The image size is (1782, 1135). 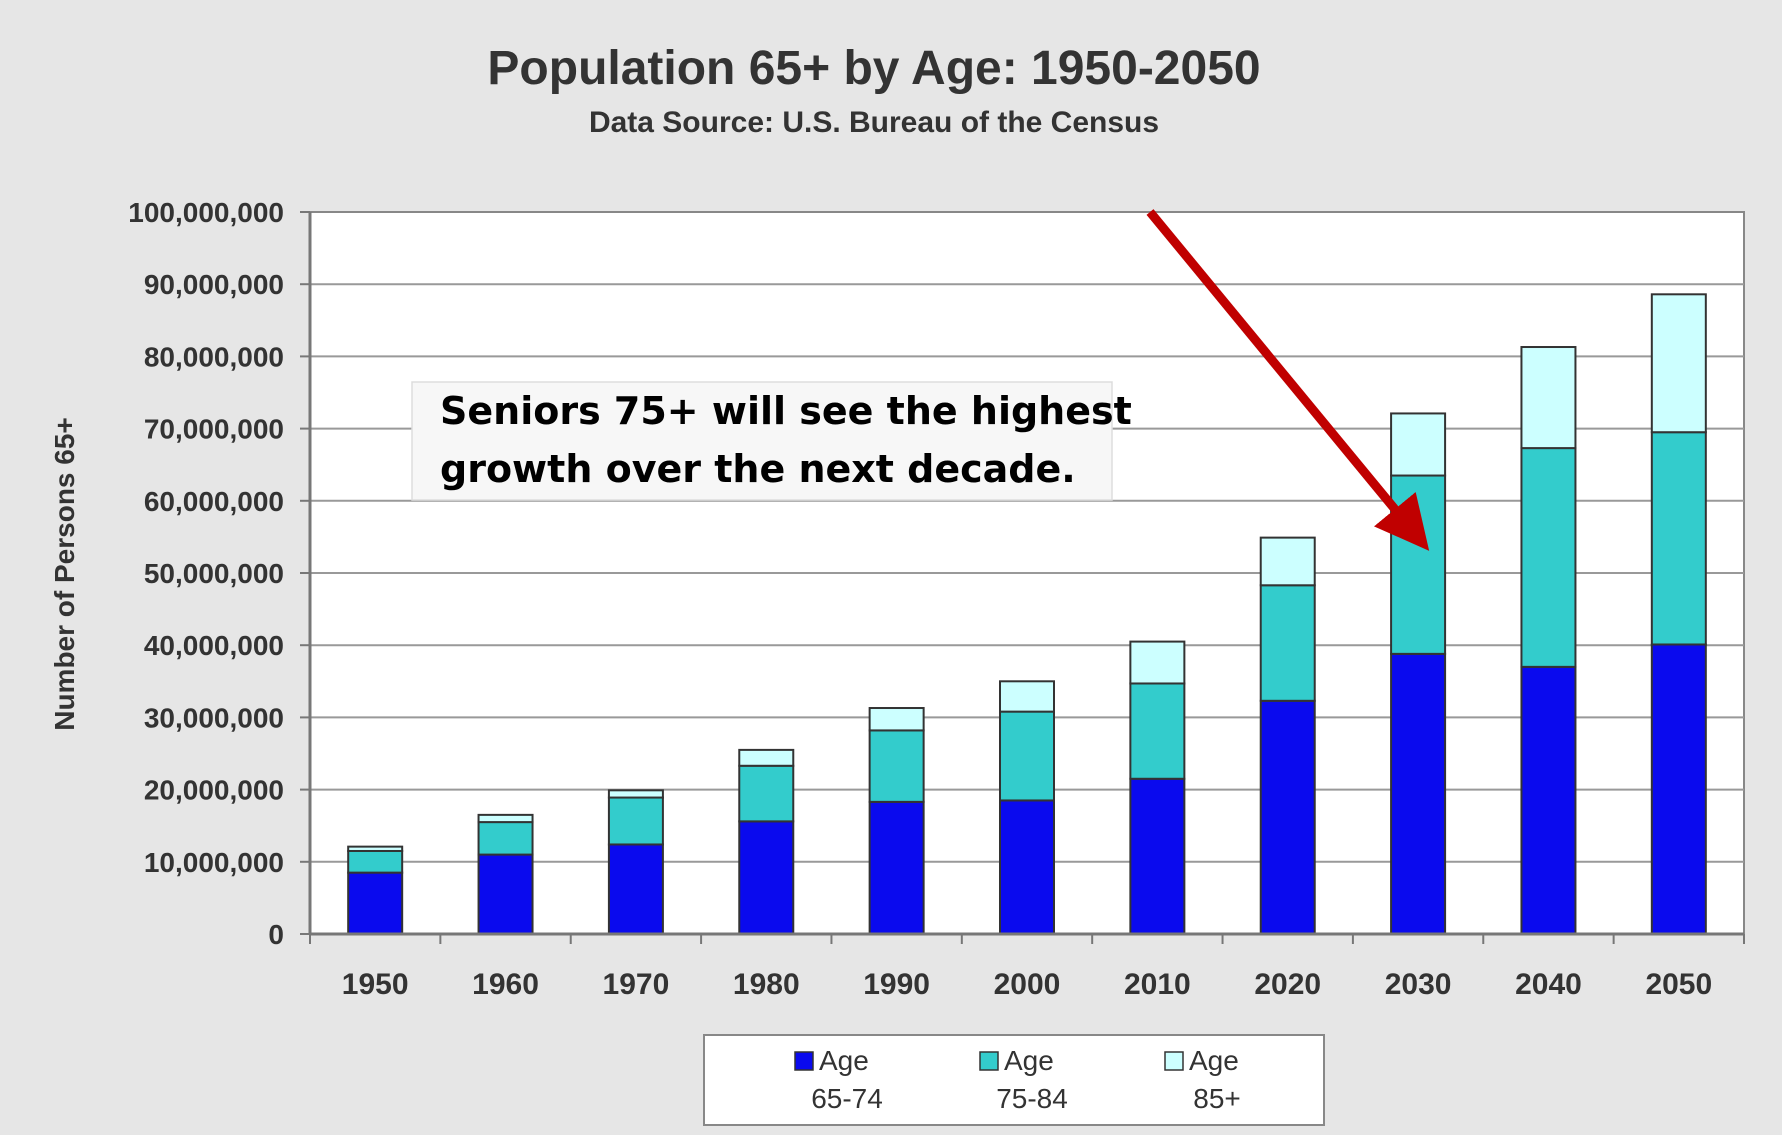 What do you see at coordinates (635, 794) in the screenshot?
I see `bar-segment-1970-s2` at bounding box center [635, 794].